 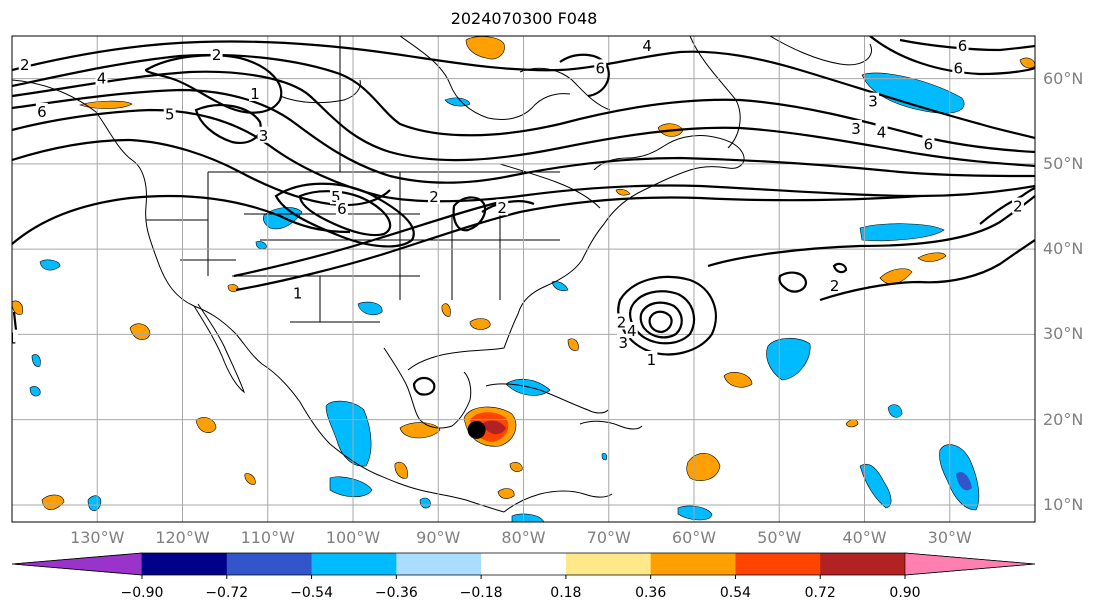 I want to click on storm-center-marker, so click(x=476, y=429).